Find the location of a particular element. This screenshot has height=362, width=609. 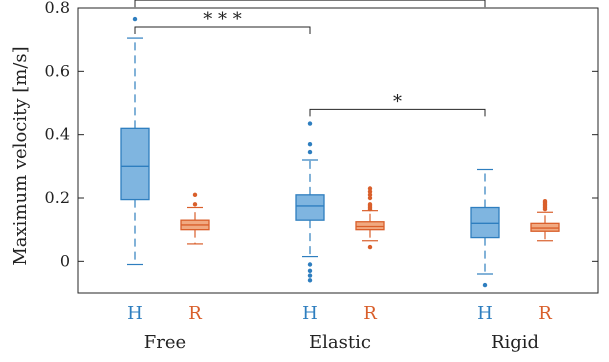

y-tick-label: 0.8 is located at coordinates (57, 8).